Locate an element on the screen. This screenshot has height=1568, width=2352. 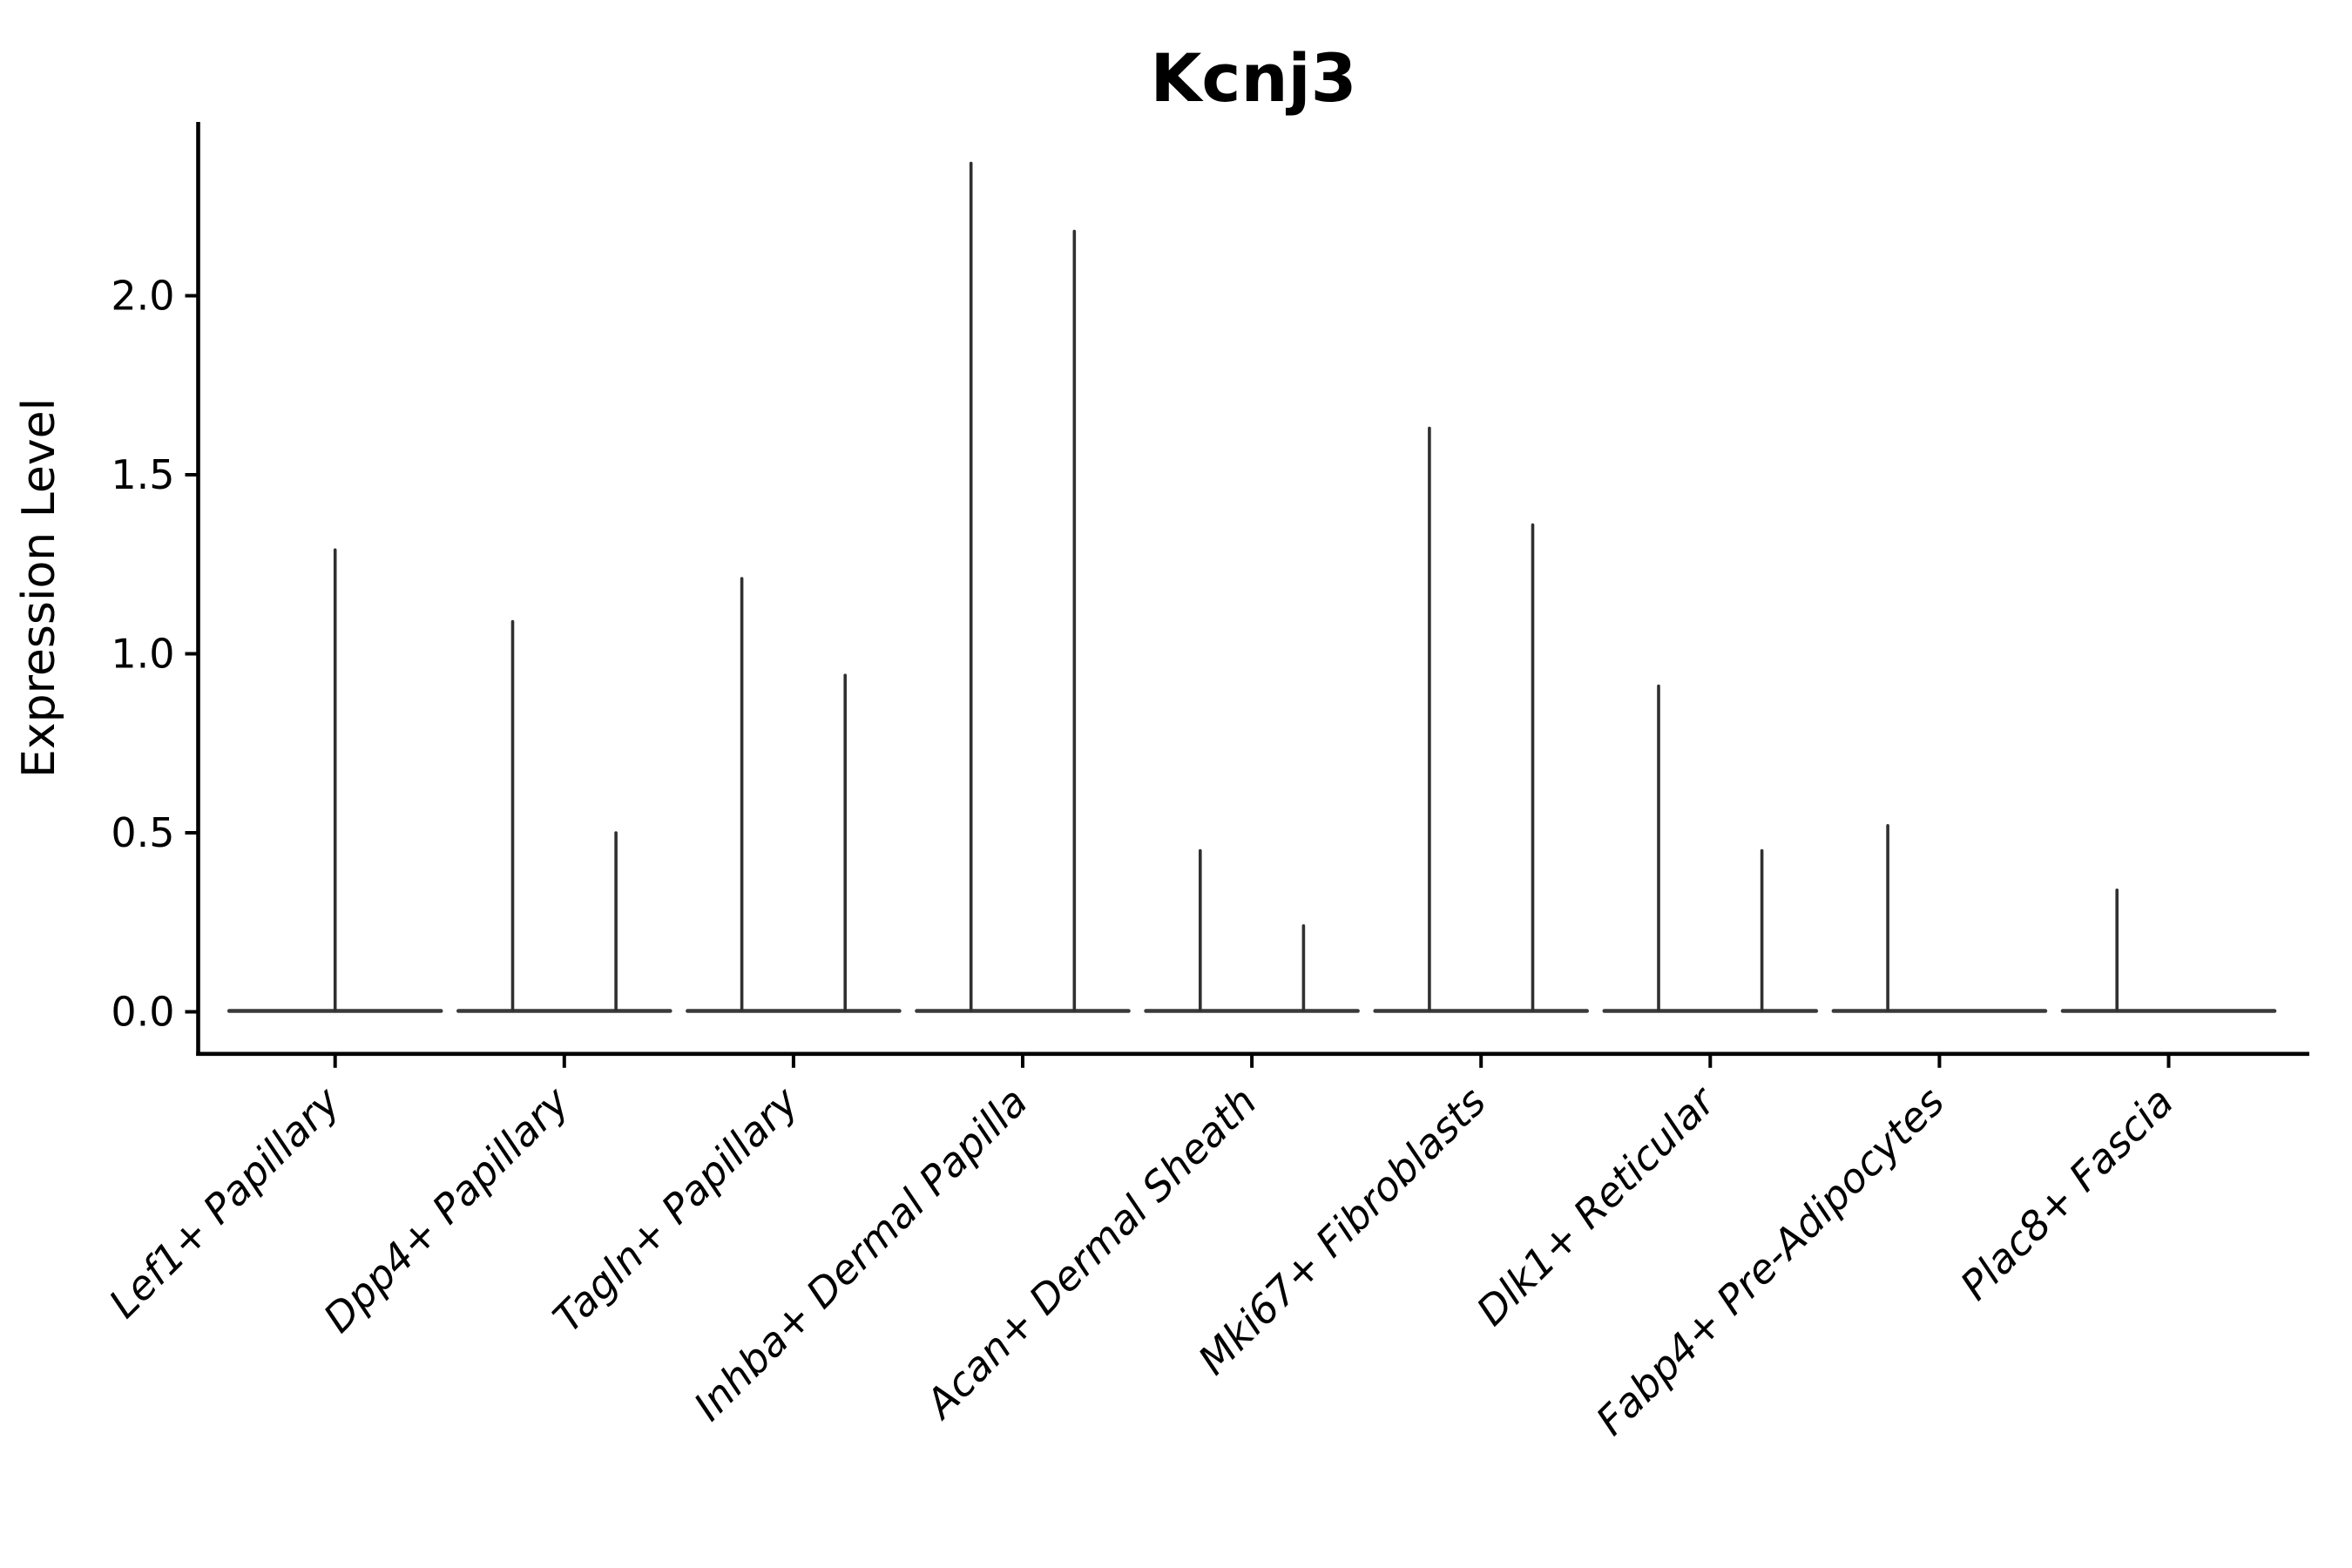
y-tick-label: 0.0 is located at coordinates (142, 1013).